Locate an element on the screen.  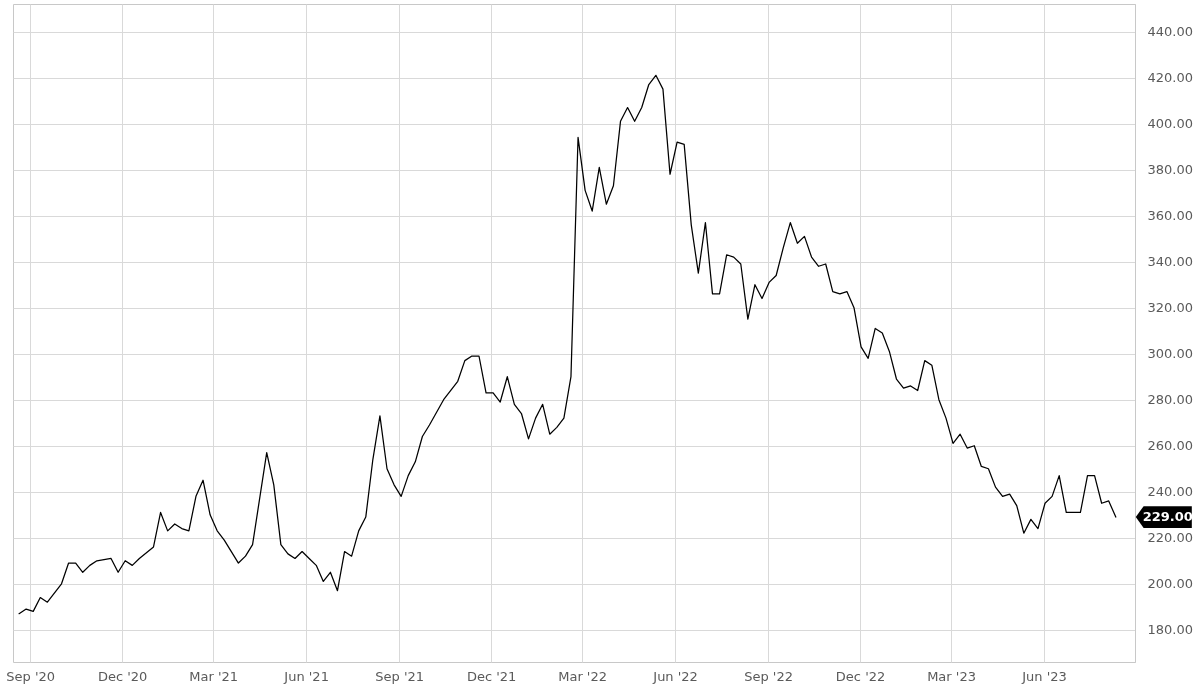
y-tick-label: 280.00 is located at coordinates (1170, 400).